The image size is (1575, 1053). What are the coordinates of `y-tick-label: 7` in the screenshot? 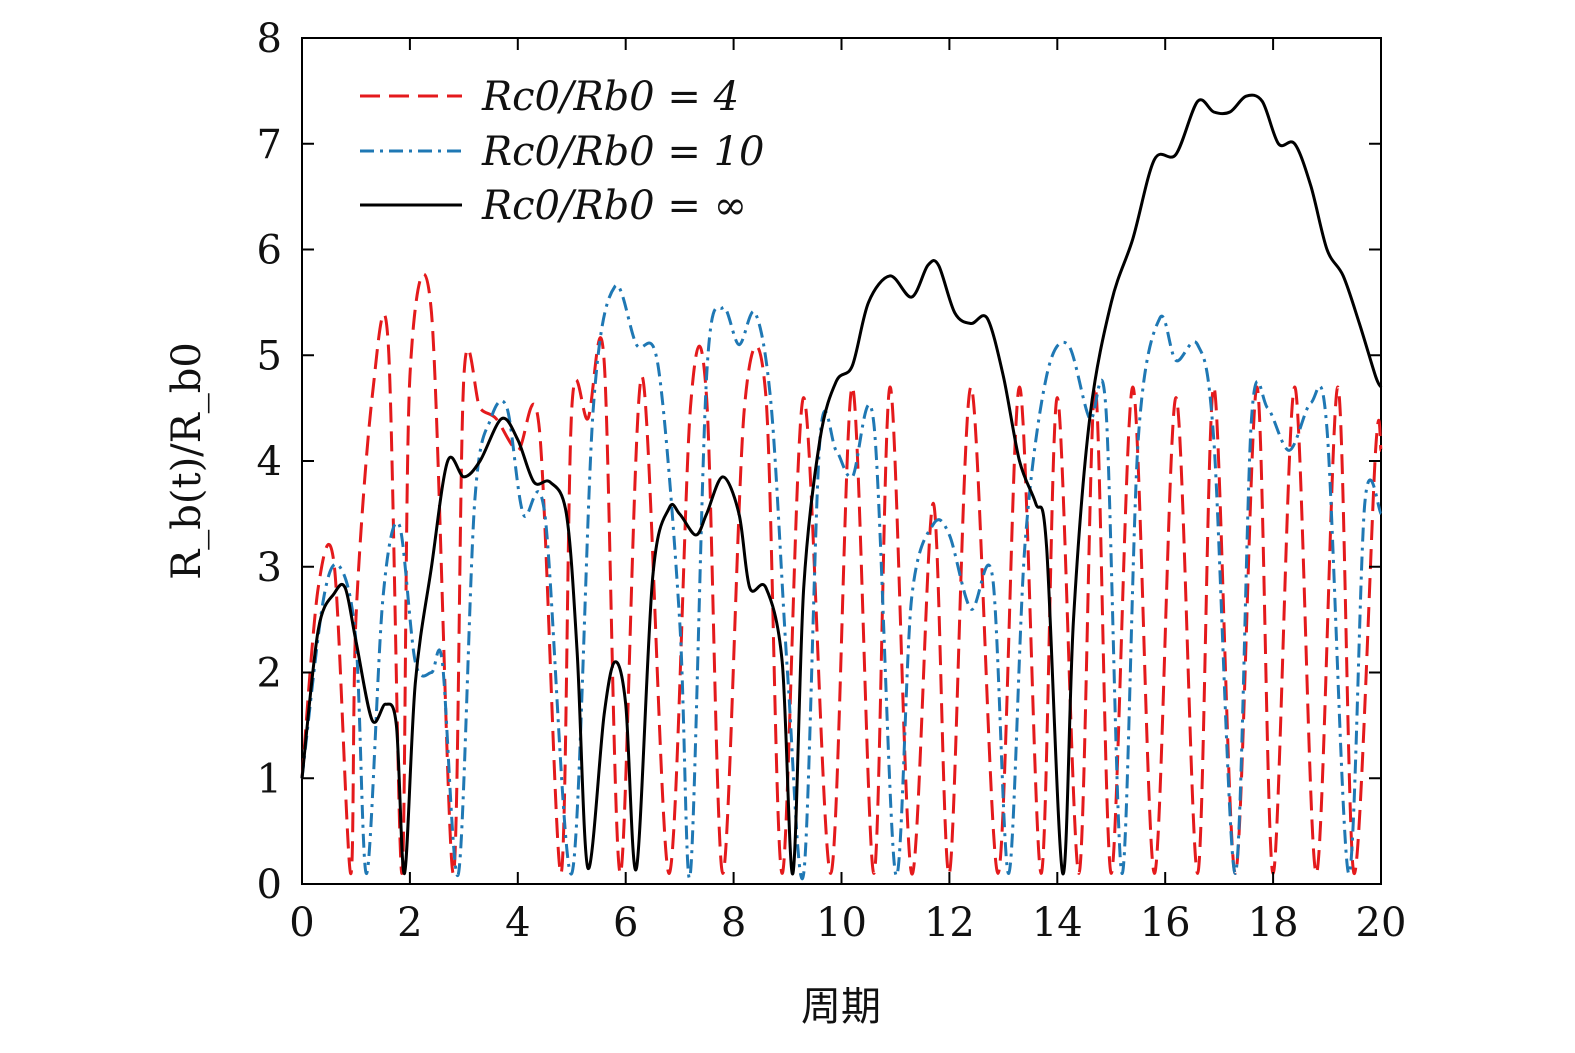 It's located at (269, 145).